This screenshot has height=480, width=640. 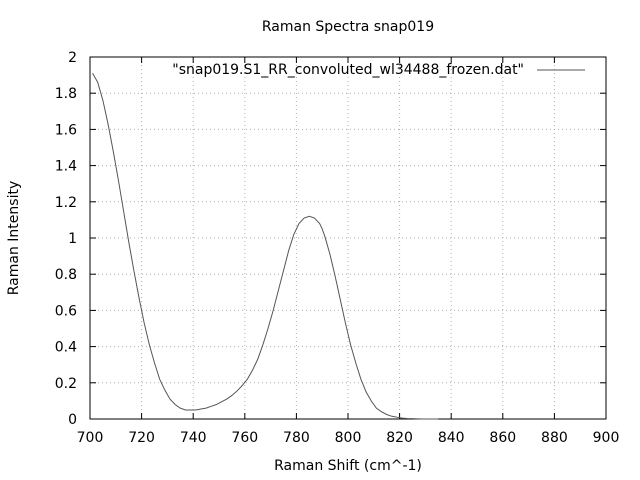 I want to click on x-tick-label: 860, so click(x=502, y=438).